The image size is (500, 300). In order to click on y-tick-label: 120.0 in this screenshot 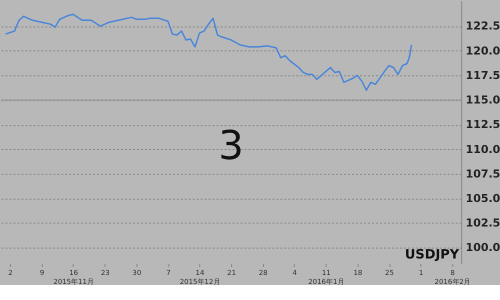, I will do `click(483, 51)`.